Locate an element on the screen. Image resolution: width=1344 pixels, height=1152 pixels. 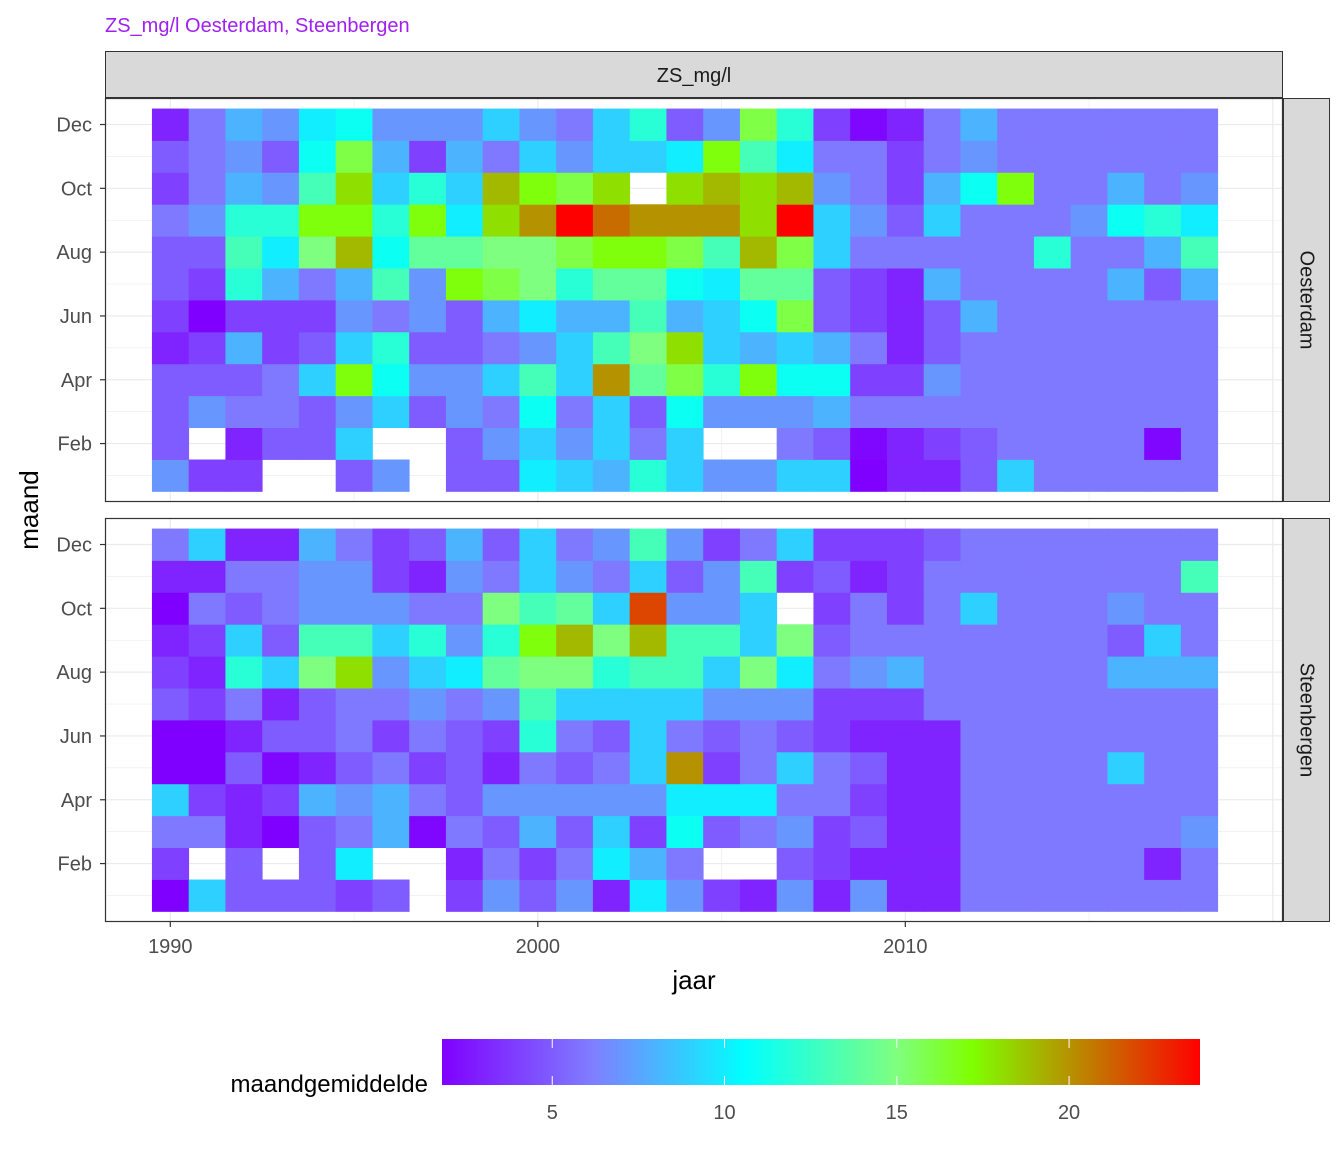
top-strip-label: ZS_mg/l is located at coordinates (694, 76).